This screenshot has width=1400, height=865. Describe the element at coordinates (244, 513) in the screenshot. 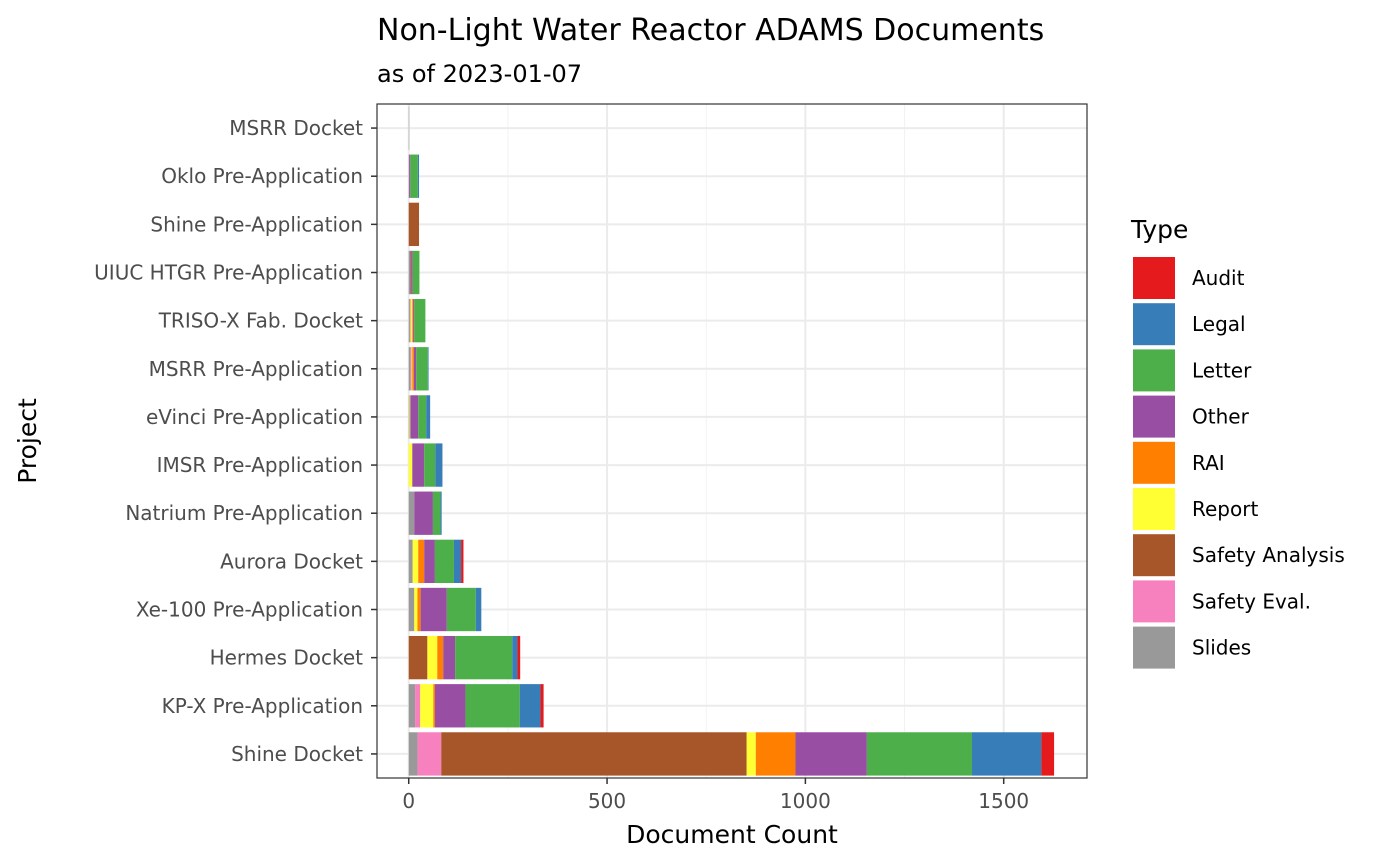

I see `y-tick-label: Natrium Pre-Application` at that location.